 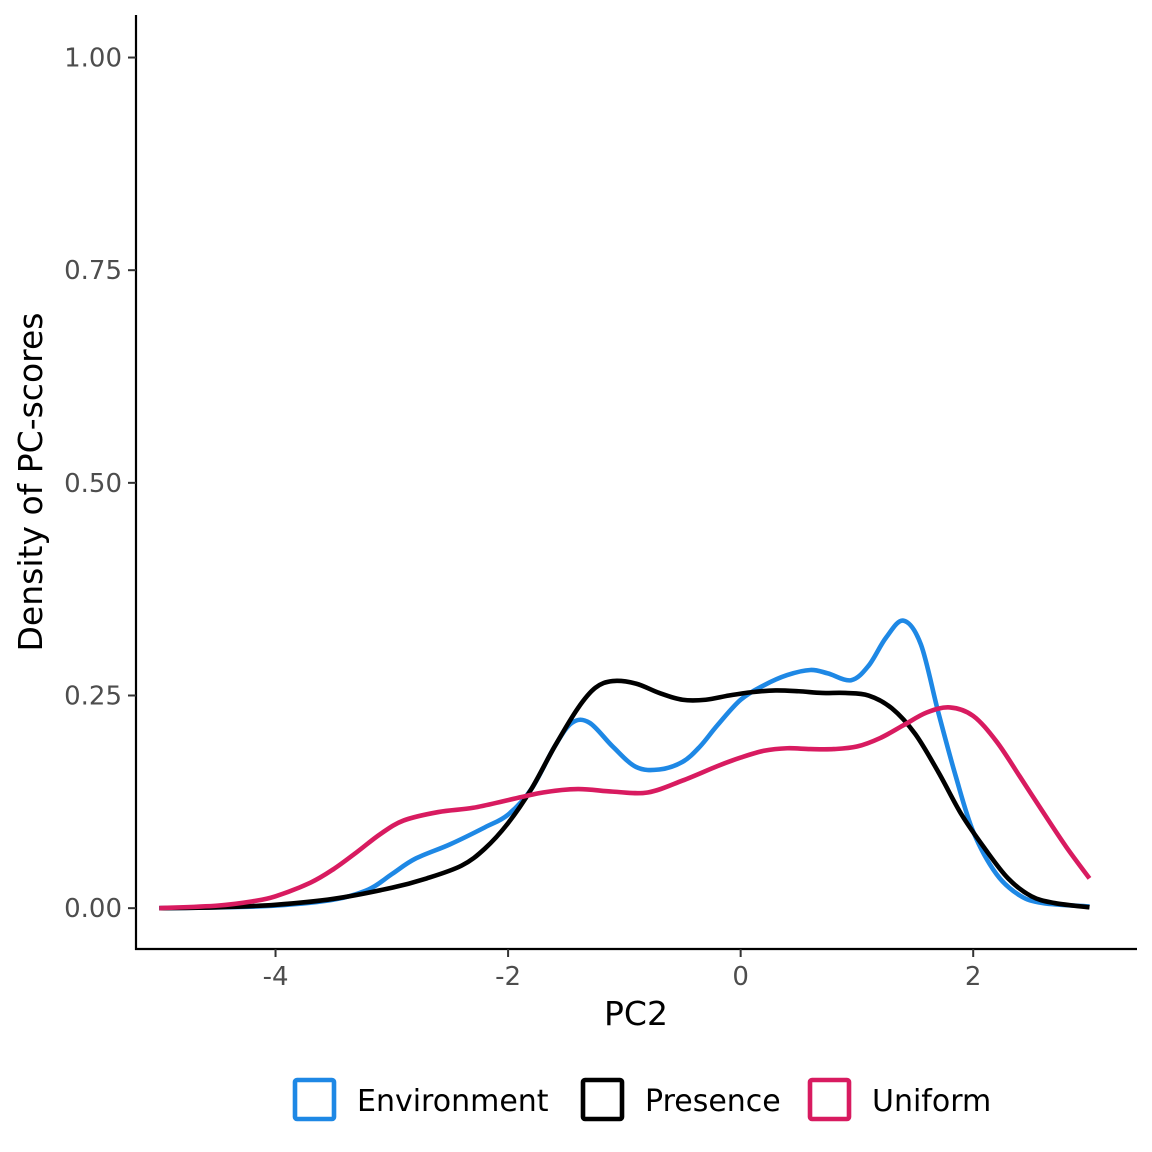 I want to click on y-tick-label: 0.00, so click(x=93, y=909).